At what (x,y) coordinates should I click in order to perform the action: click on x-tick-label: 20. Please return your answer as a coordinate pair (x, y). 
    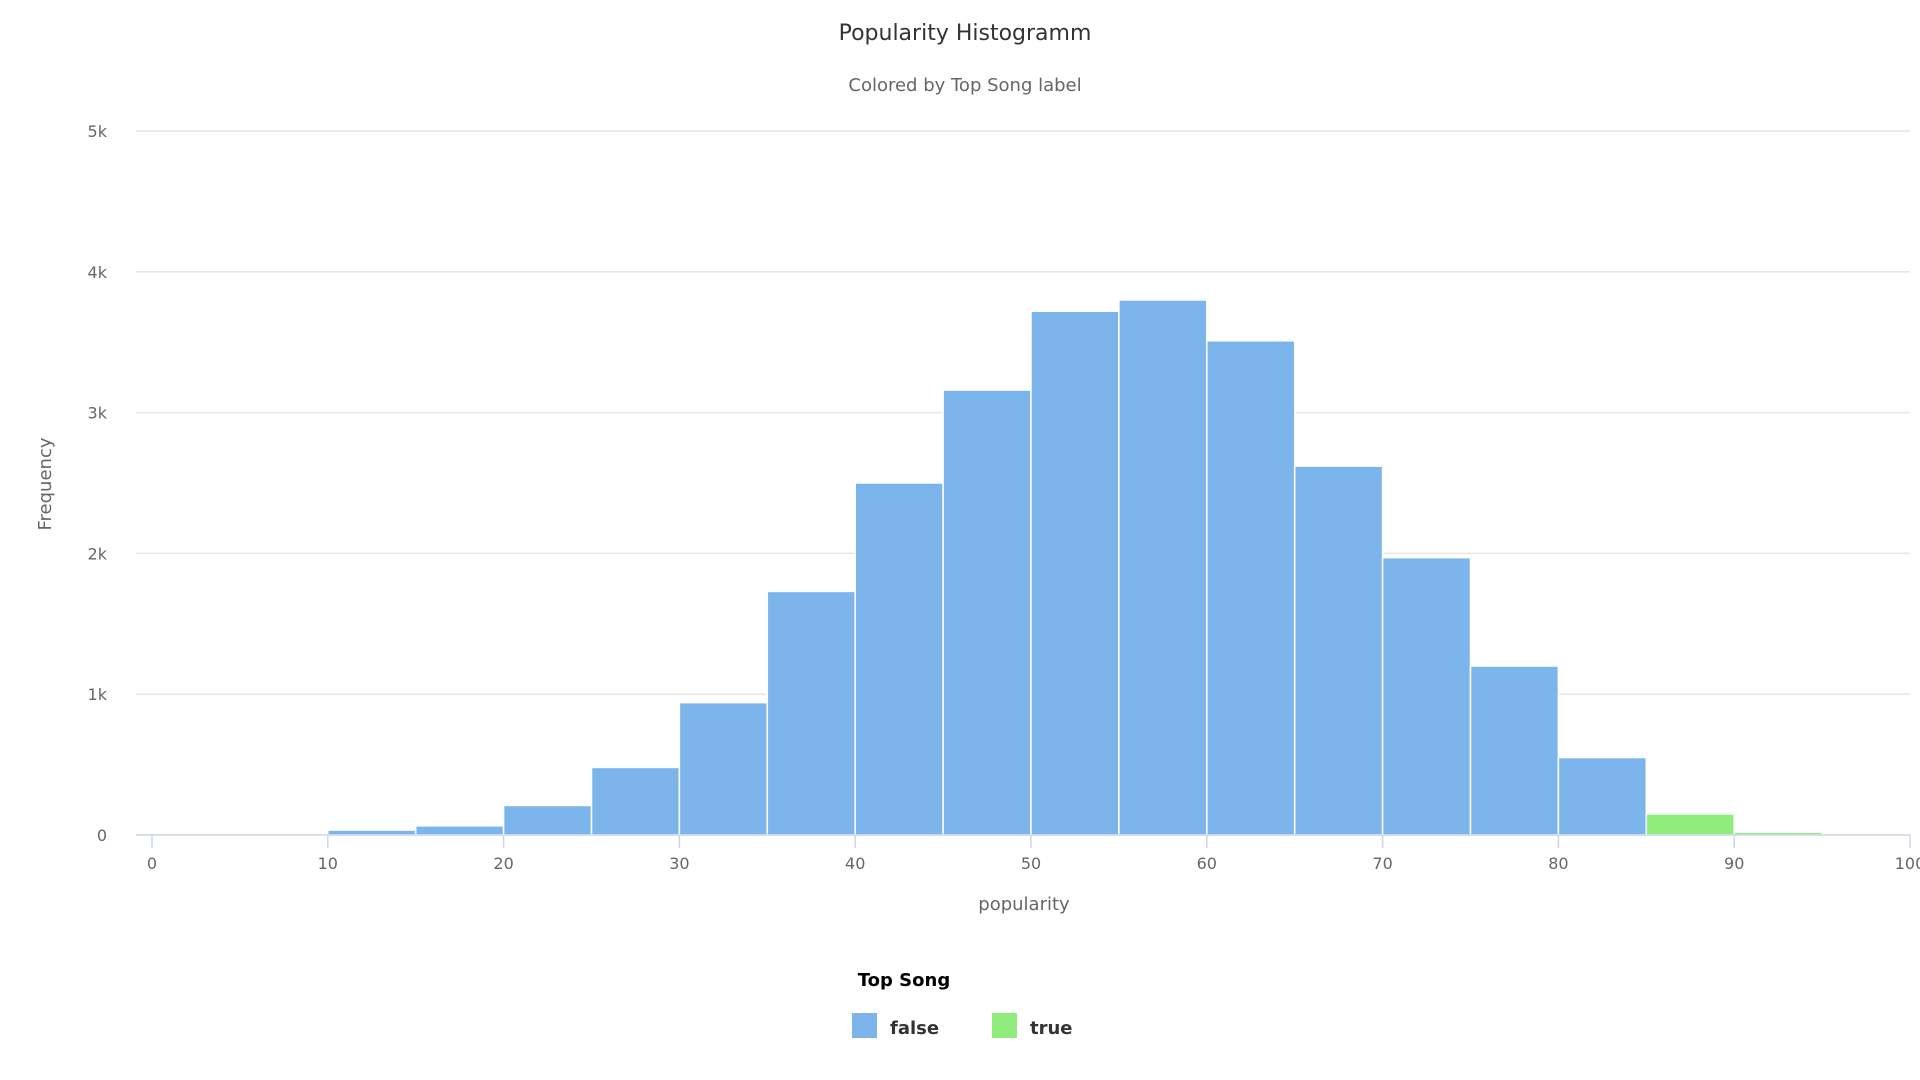
    Looking at the image, I should click on (503, 863).